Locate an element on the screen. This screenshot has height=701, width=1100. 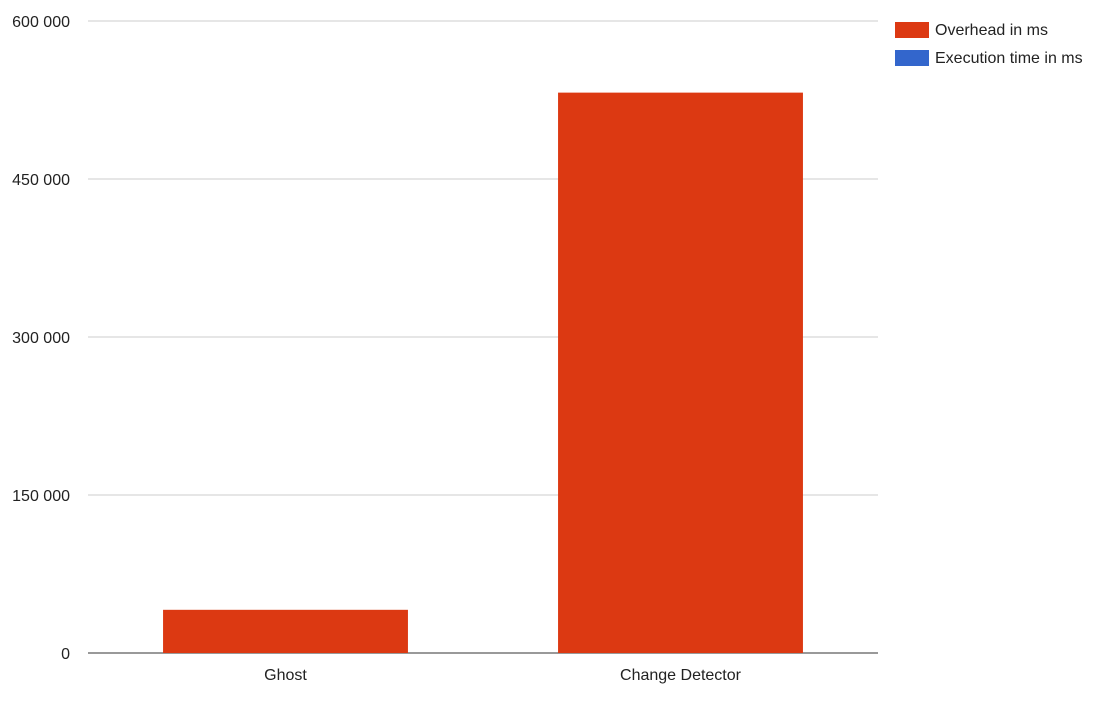
x-tick-label: Ghost is located at coordinates (285, 675).